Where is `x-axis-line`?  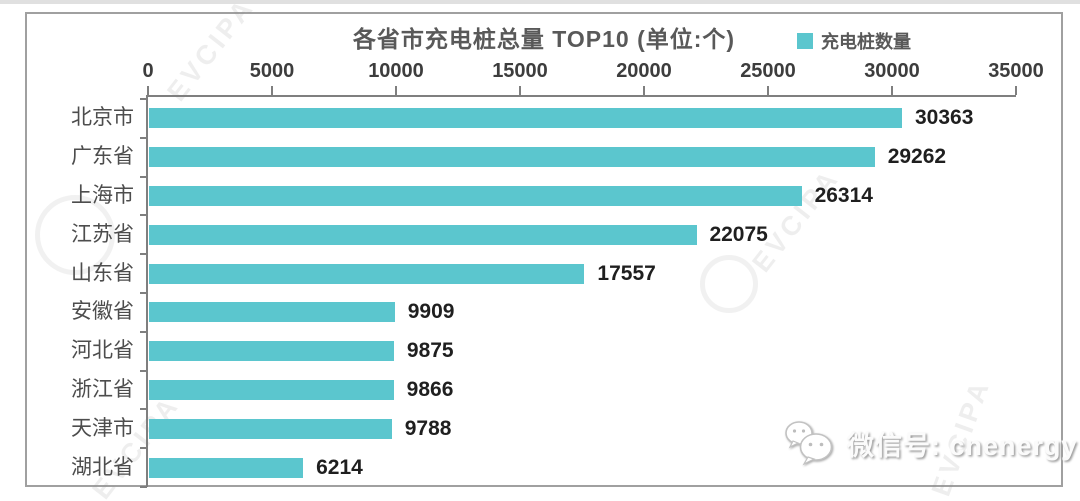 x-axis-line is located at coordinates (582, 96).